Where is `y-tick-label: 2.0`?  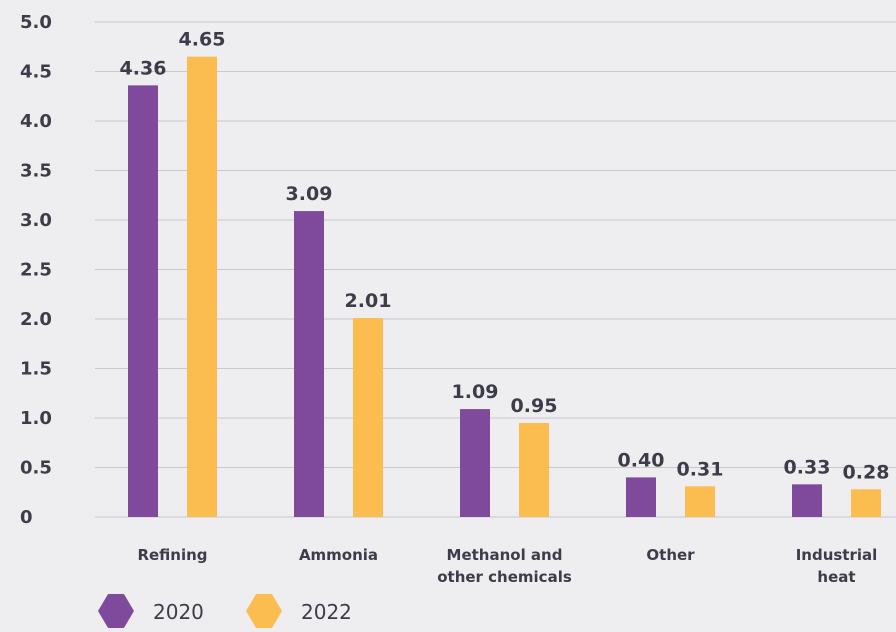
y-tick-label: 2.0 is located at coordinates (36, 319).